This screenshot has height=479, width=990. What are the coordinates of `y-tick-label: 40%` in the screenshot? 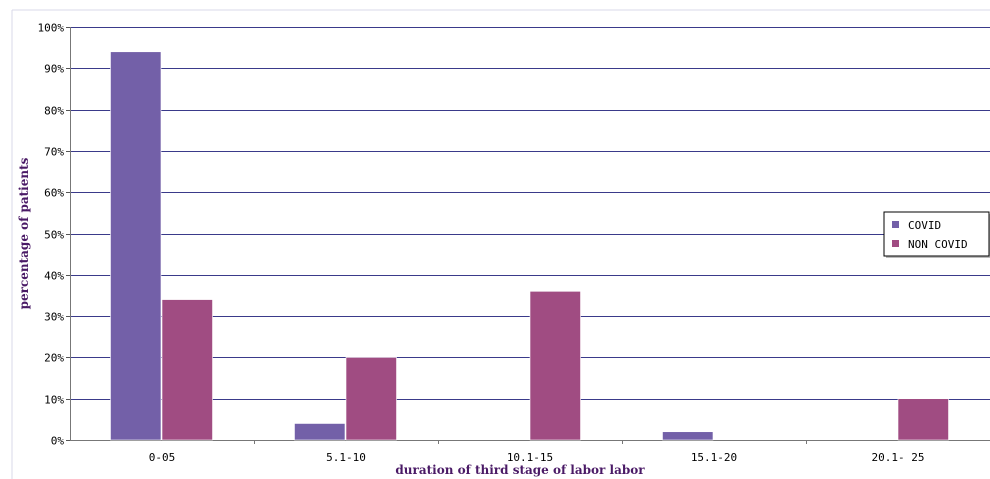 It's located at (54, 276).